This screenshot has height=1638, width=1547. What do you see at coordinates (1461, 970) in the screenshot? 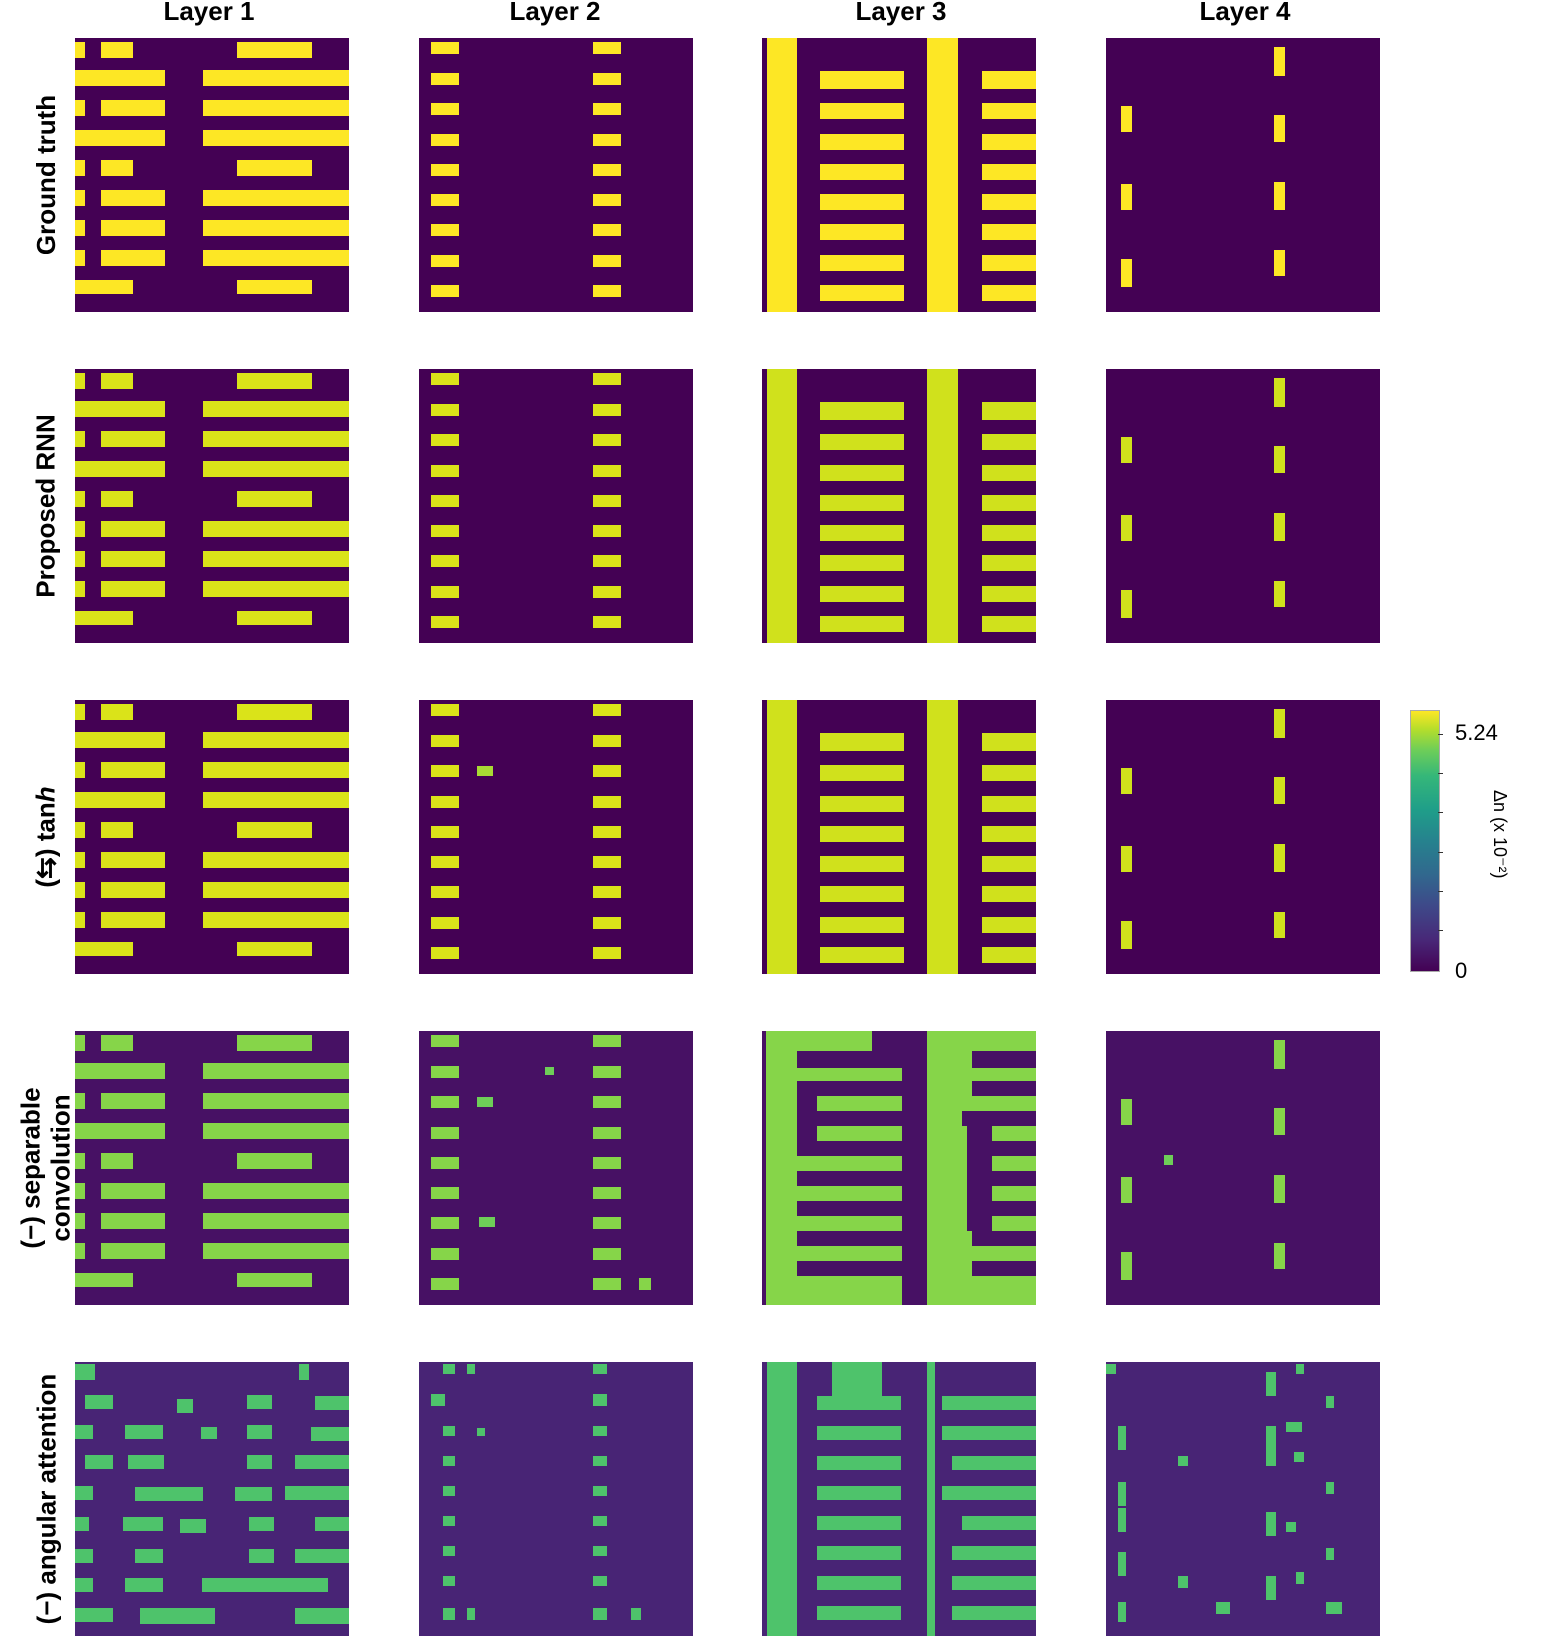
I see `colorbar-min-label: 0` at bounding box center [1461, 970].